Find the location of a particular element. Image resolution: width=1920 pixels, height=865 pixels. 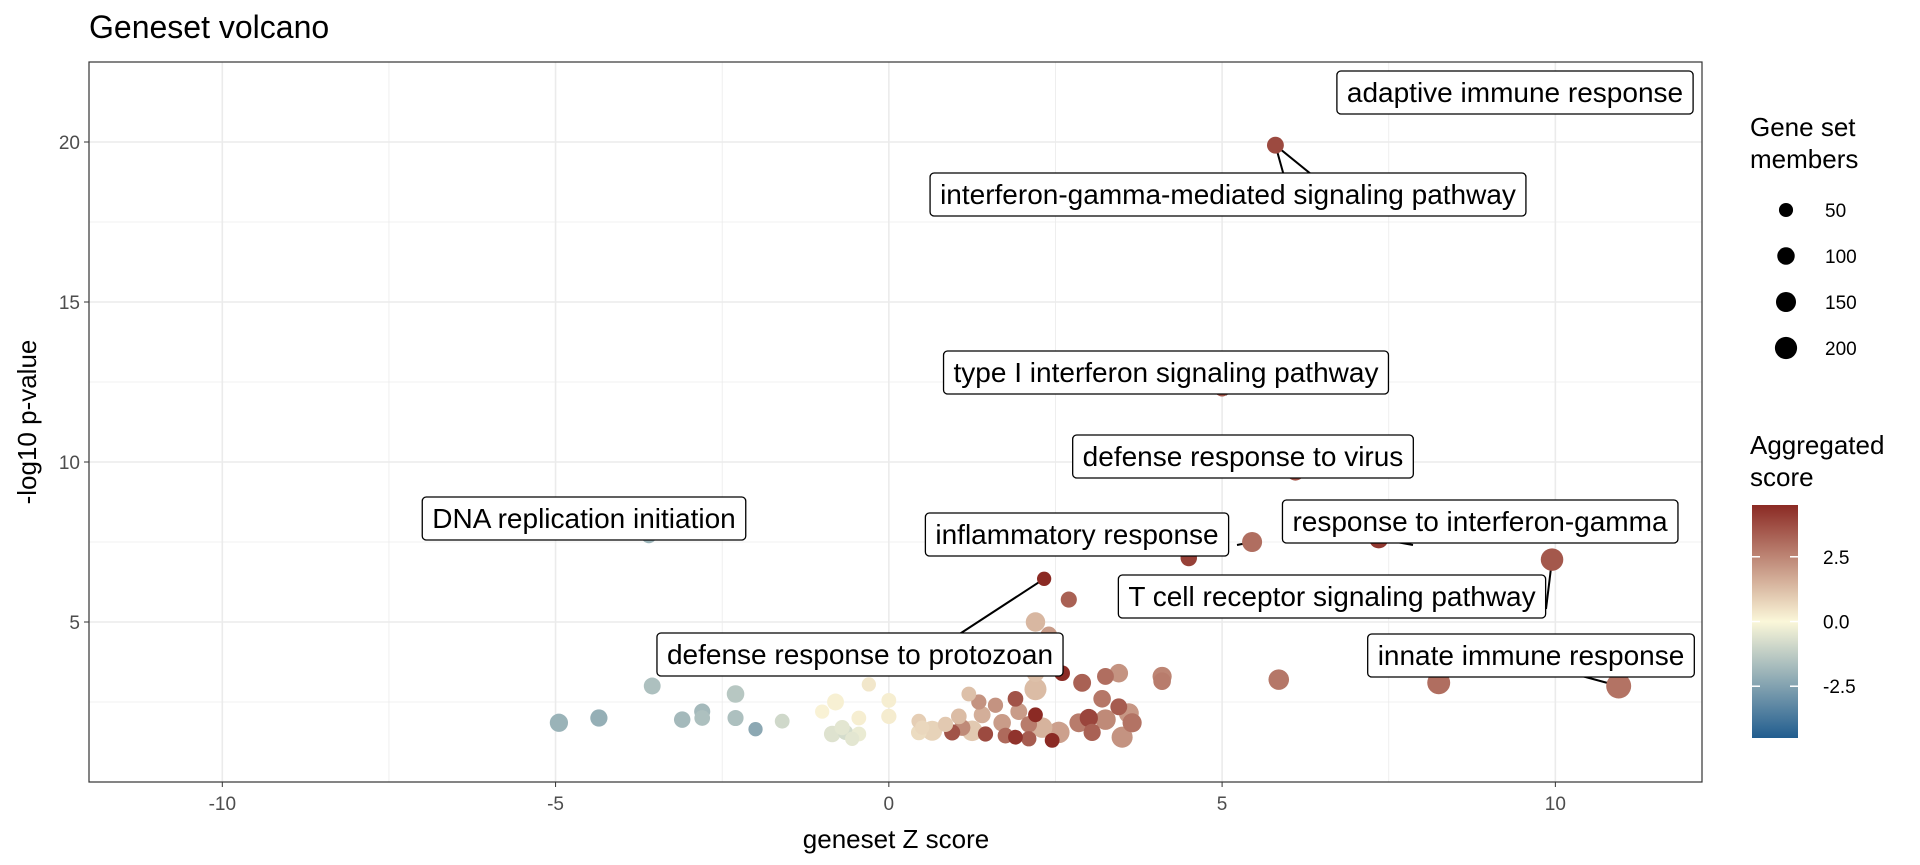

size-legend-label: 50 is located at coordinates (1835, 211).